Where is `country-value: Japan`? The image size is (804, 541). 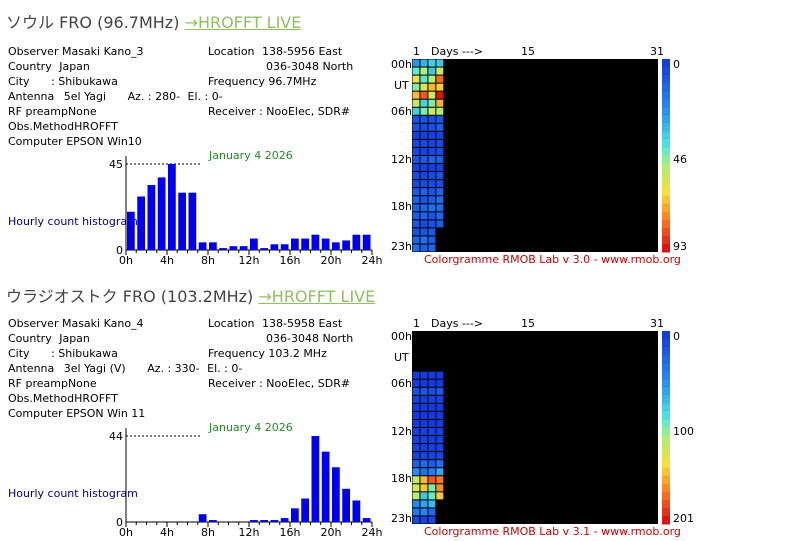
country-value: Japan is located at coordinates (74, 338).